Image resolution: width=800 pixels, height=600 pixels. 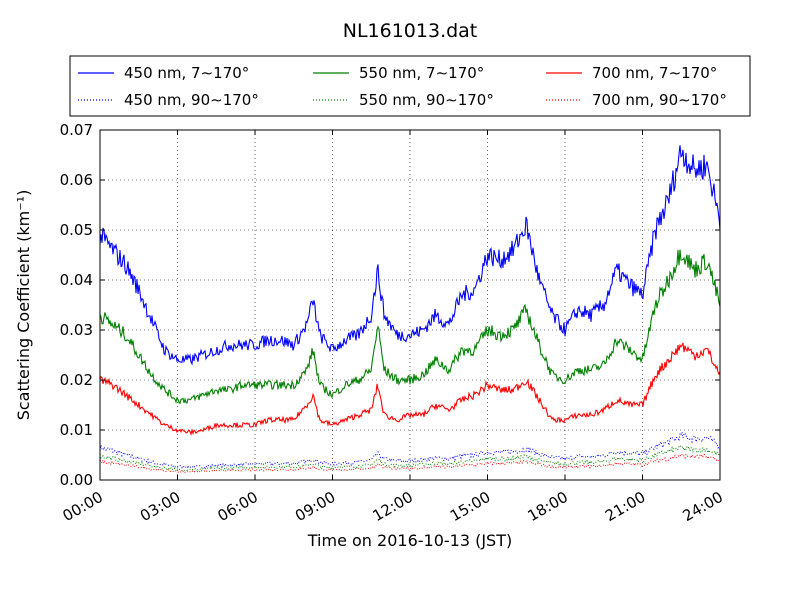 What do you see at coordinates (625, 506) in the screenshot?
I see `x-tick-label: 21:00` at bounding box center [625, 506].